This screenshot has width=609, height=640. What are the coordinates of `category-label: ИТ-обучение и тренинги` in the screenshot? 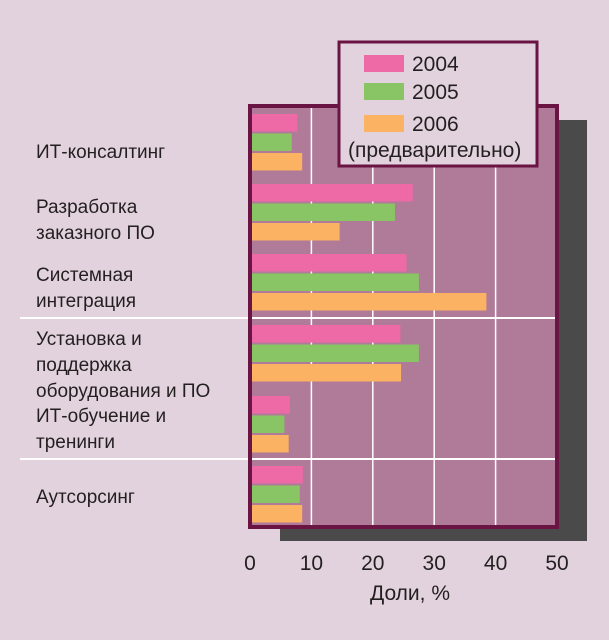 It's located at (101, 429).